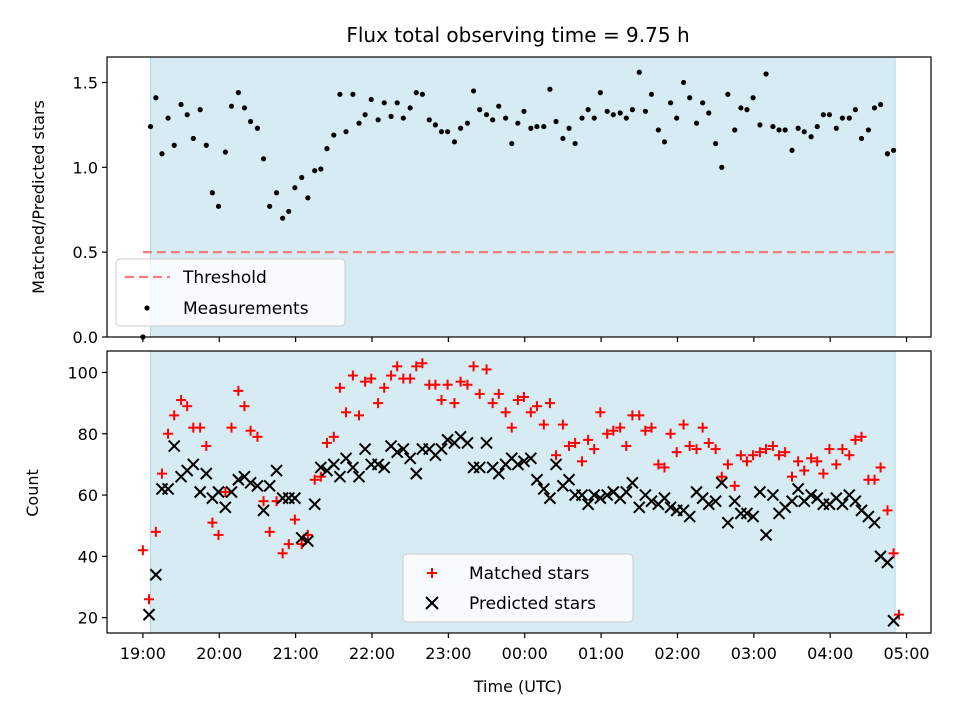  I want to click on y-tick-label: 0.5, so click(85, 252).